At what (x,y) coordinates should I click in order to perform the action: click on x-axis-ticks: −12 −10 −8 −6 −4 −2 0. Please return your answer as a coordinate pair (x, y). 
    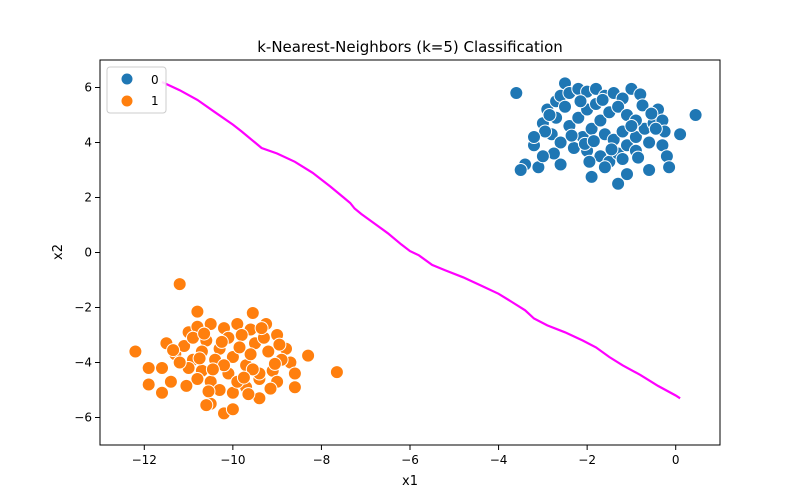
    Looking at the image, I should click on (406, 456).